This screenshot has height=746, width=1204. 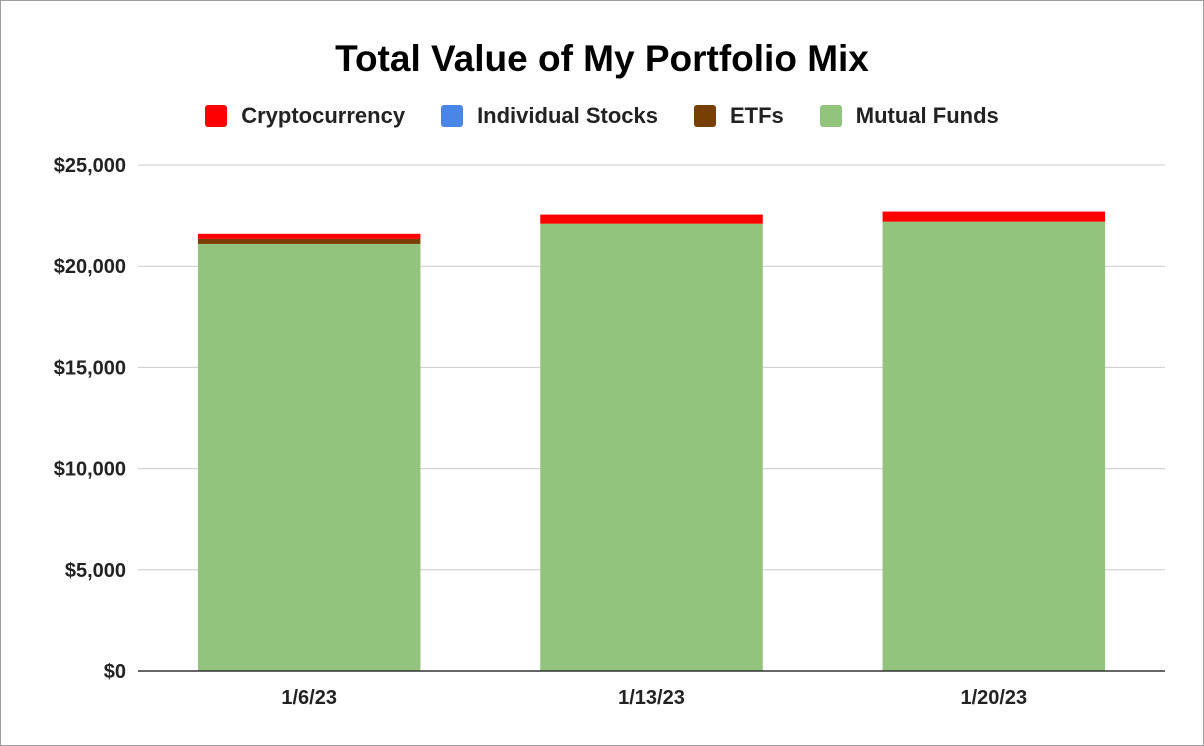 I want to click on legend-item: Individual Stocks, so click(x=549, y=116).